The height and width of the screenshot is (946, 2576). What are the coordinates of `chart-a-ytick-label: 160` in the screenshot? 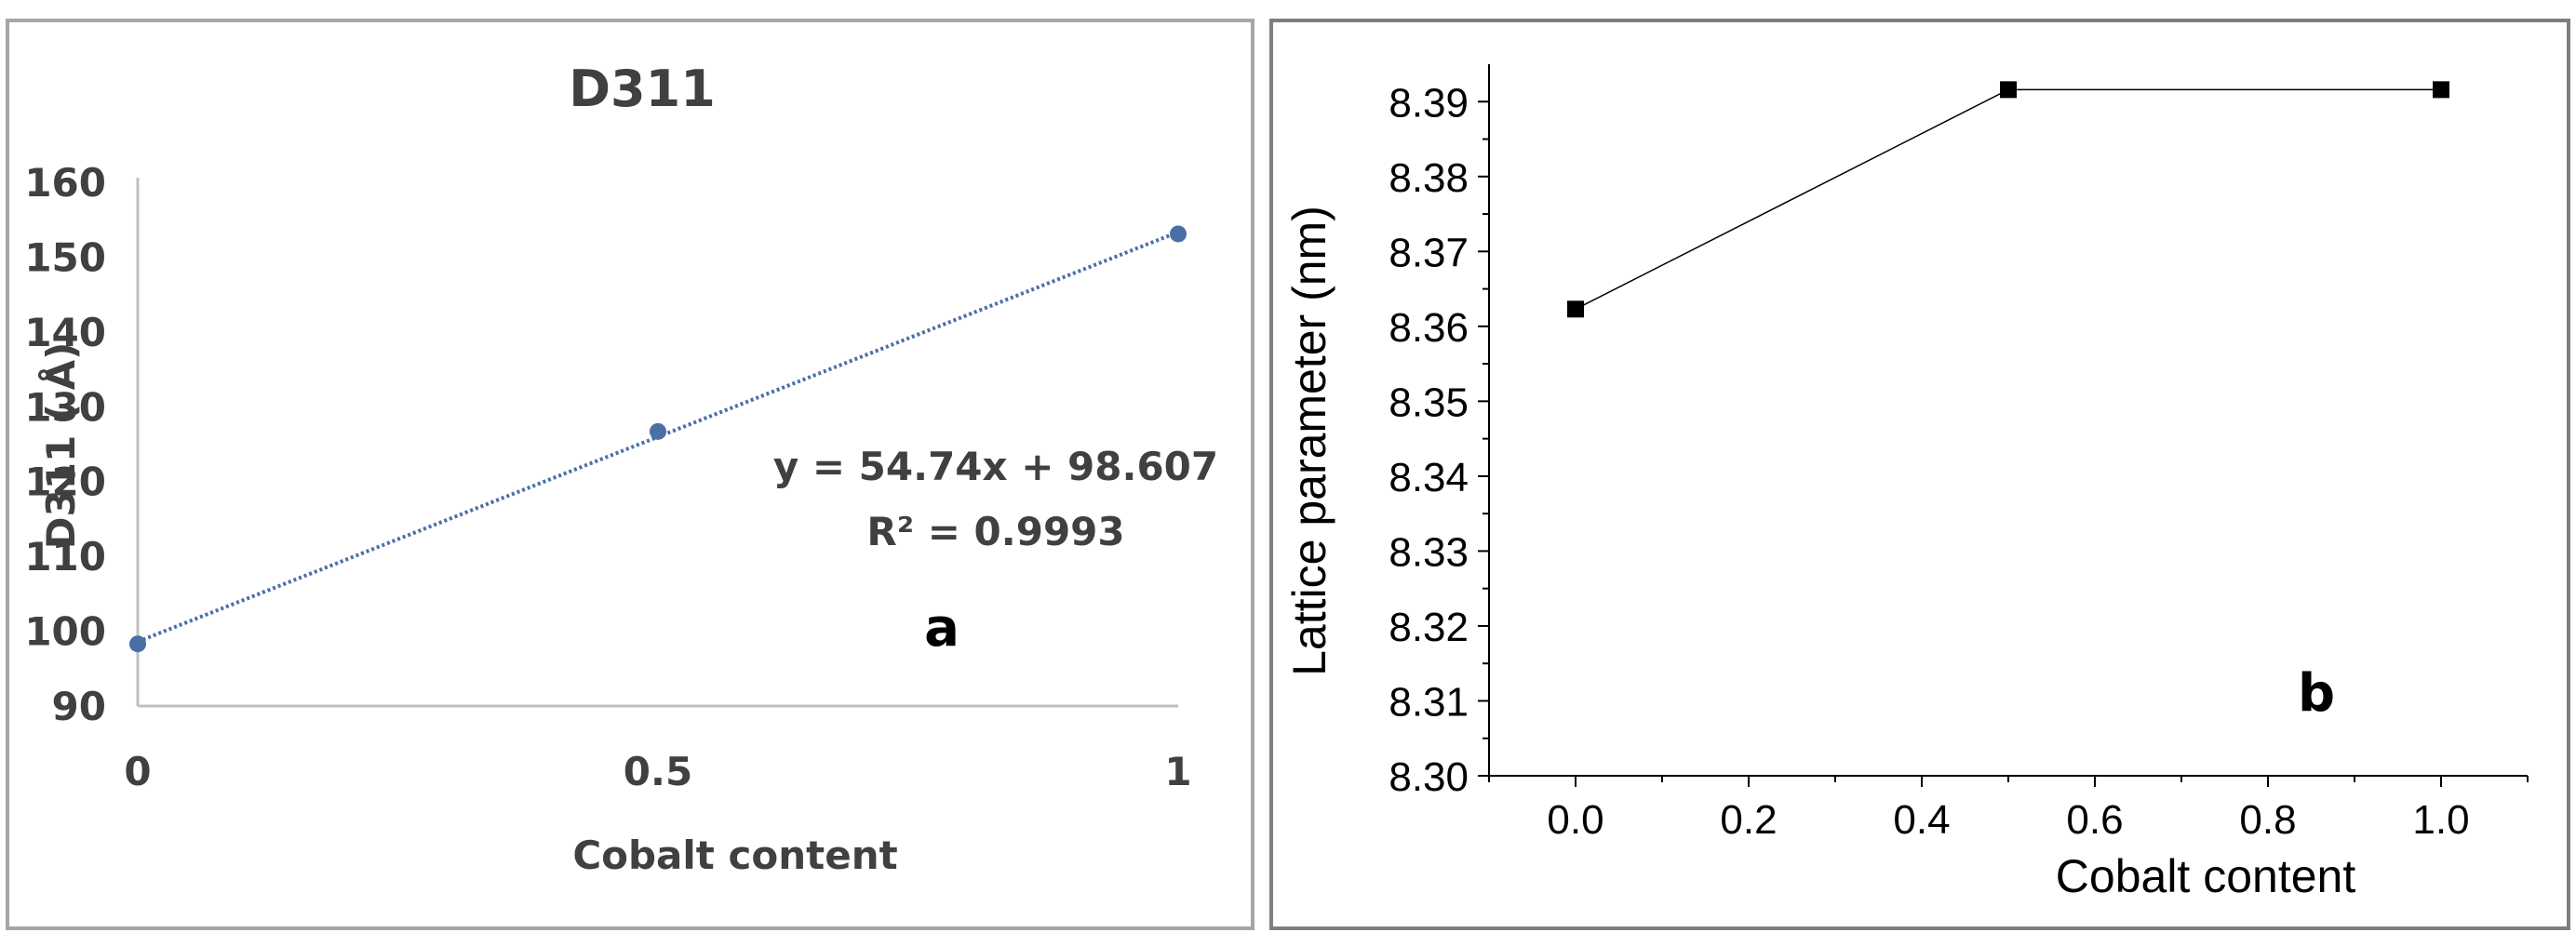 It's located at (65, 183).